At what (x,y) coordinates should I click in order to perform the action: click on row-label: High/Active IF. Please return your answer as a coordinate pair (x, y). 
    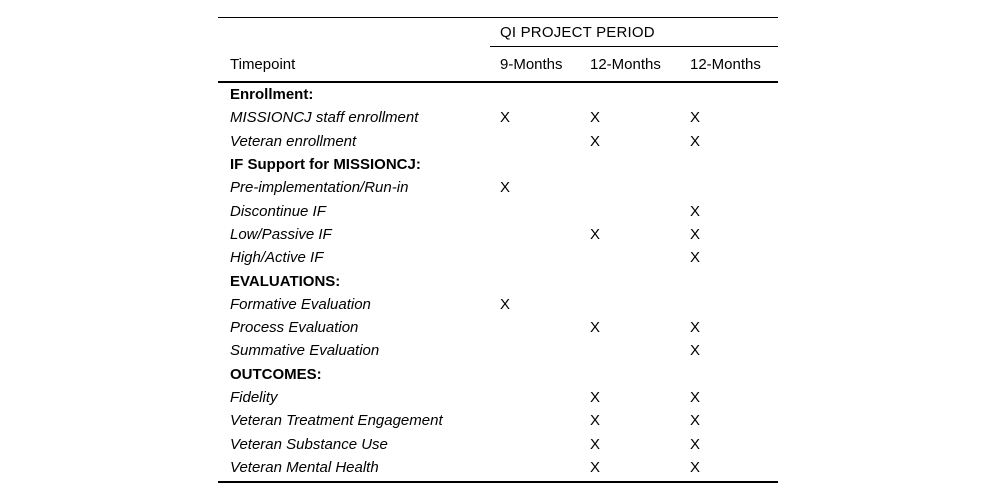
    Looking at the image, I should click on (277, 258).